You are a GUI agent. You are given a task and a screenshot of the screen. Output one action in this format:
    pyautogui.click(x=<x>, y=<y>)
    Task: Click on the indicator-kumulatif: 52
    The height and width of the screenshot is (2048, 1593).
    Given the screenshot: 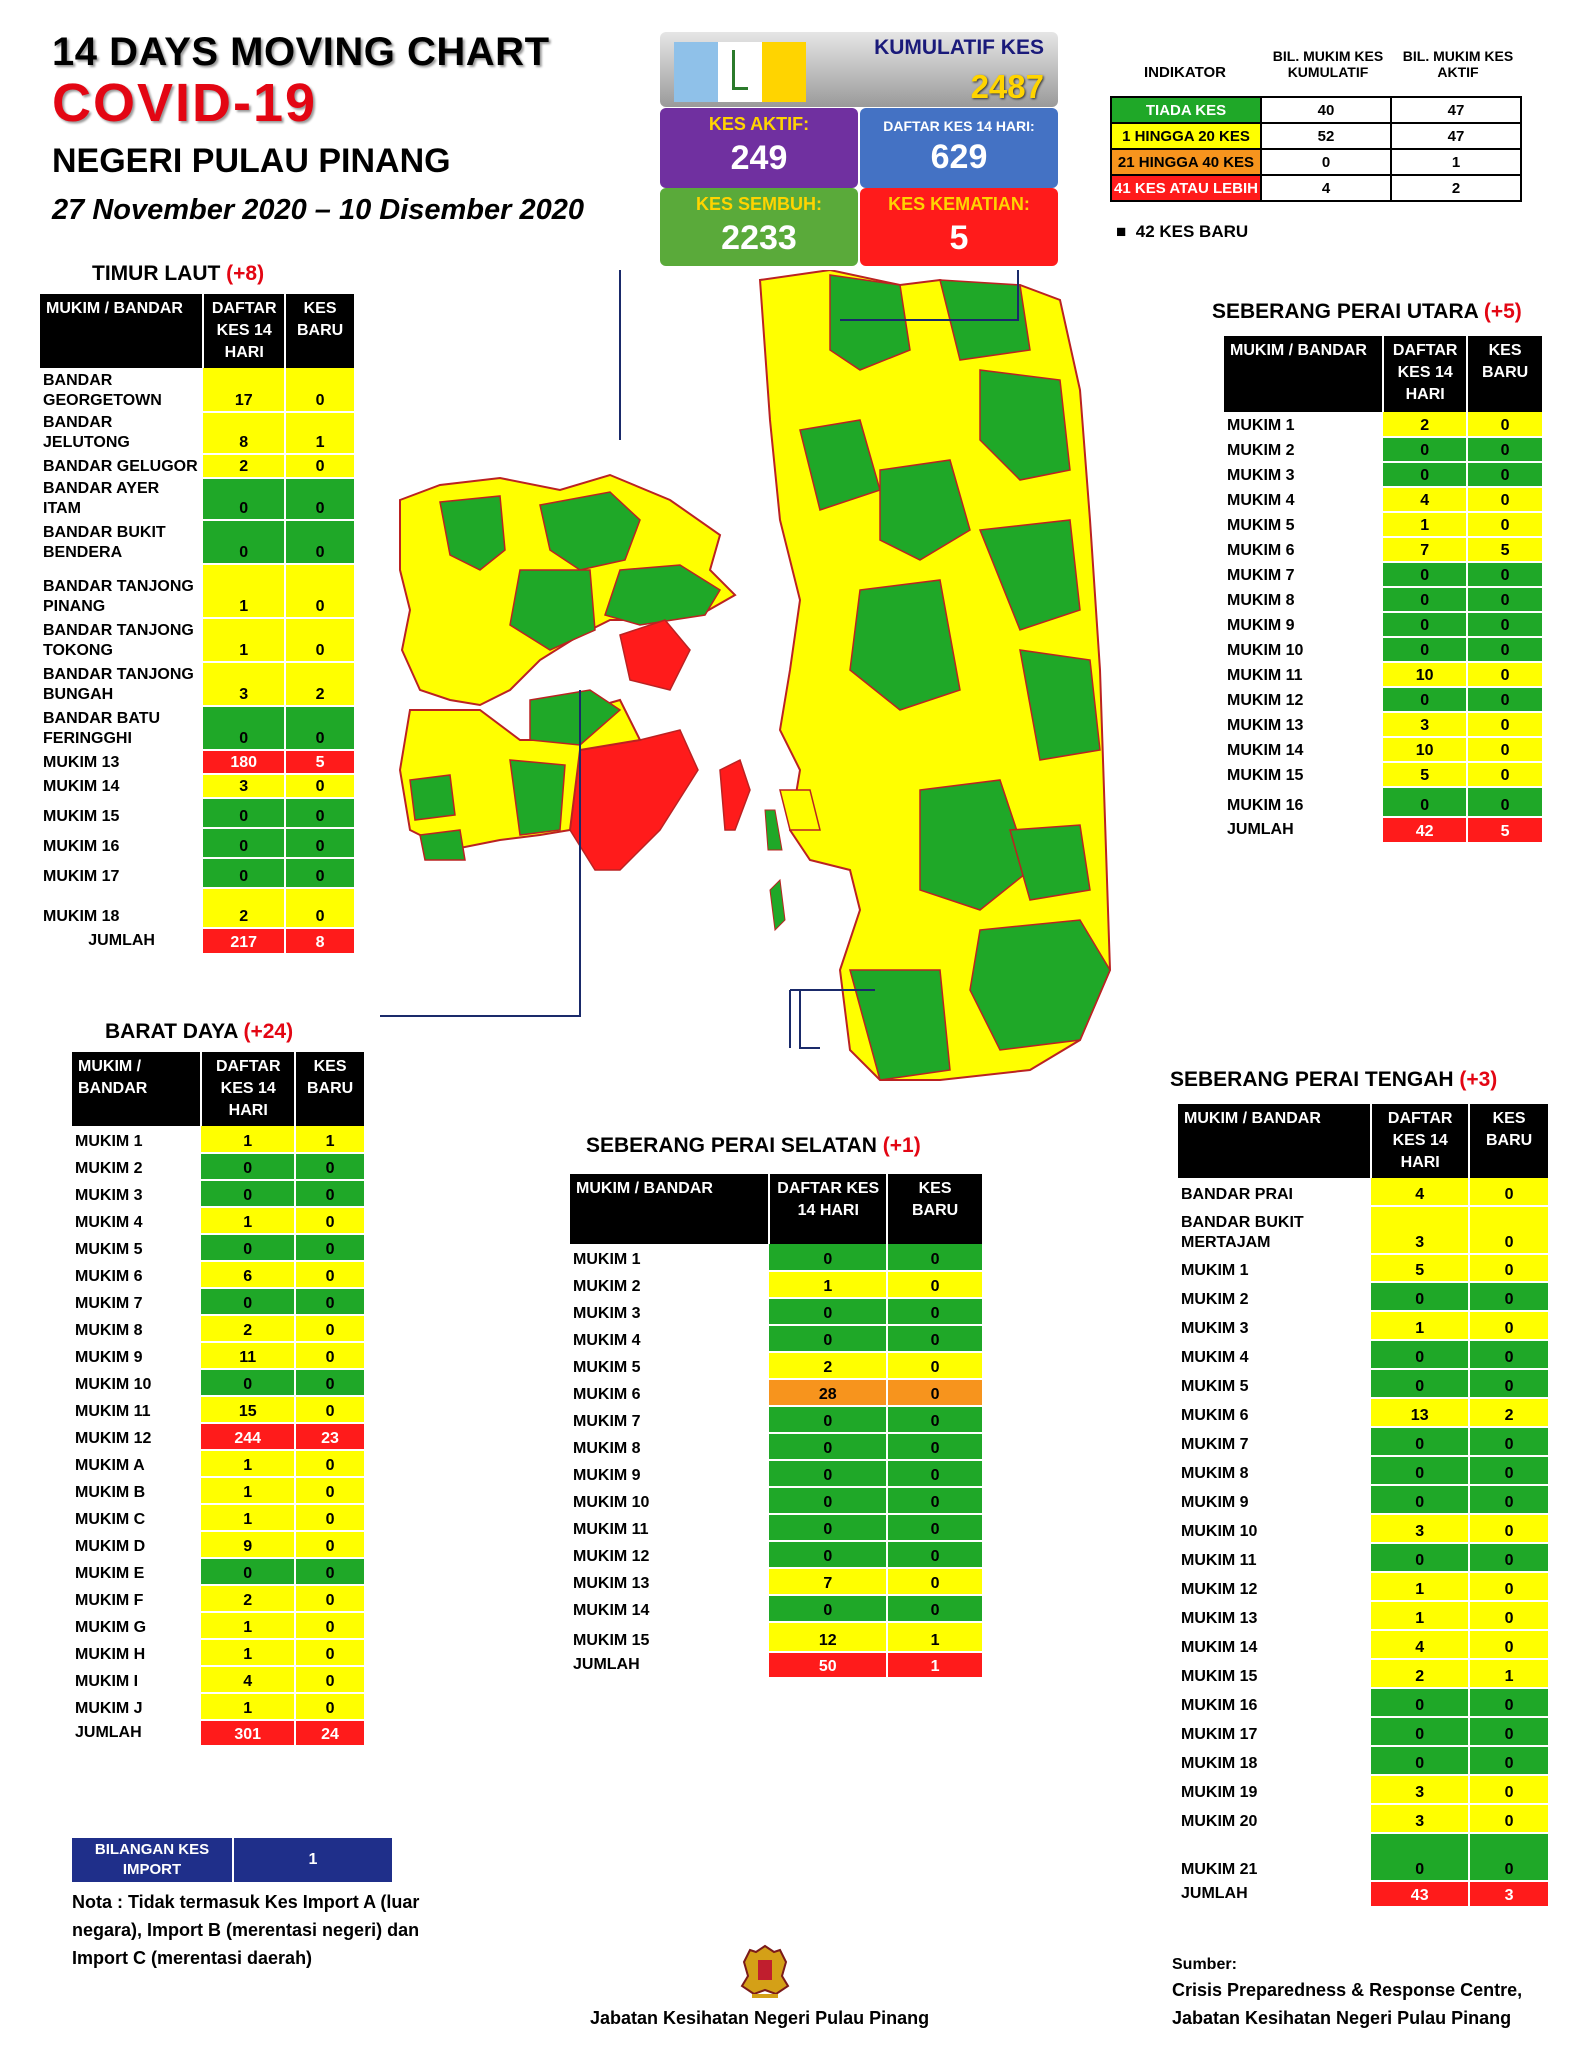 What is the action you would take?
    pyautogui.click(x=1326, y=136)
    